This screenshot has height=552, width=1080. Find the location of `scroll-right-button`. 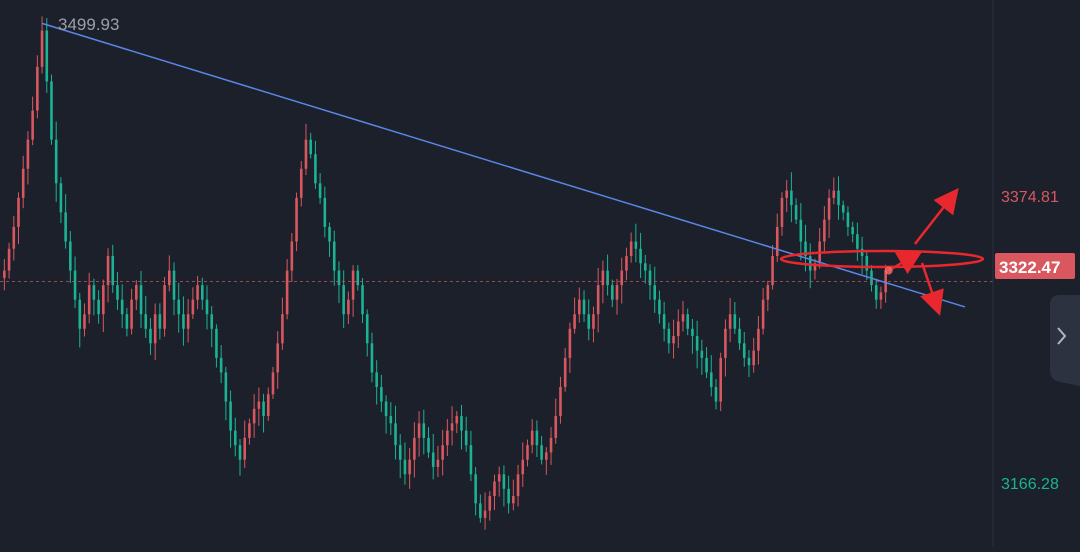

scroll-right-button is located at coordinates (1065, 340).